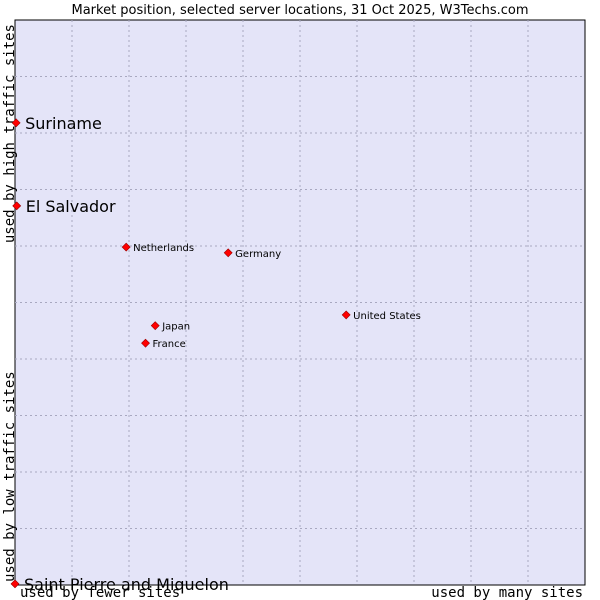 Image resolution: width=600 pixels, height=600 pixels. Describe the element at coordinates (71, 206) in the screenshot. I see `label-el-salvador: El Salvador` at that location.